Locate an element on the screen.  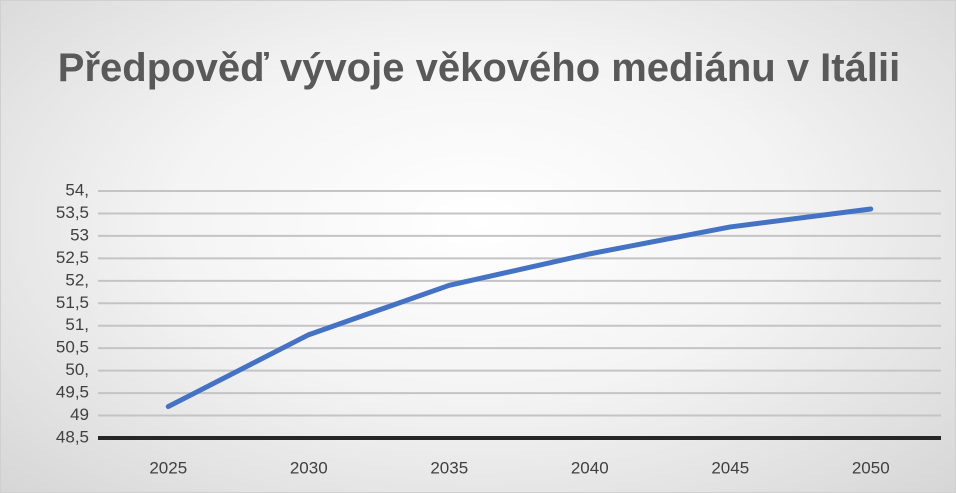
y-tick-label: 54, is located at coordinates (77, 189).